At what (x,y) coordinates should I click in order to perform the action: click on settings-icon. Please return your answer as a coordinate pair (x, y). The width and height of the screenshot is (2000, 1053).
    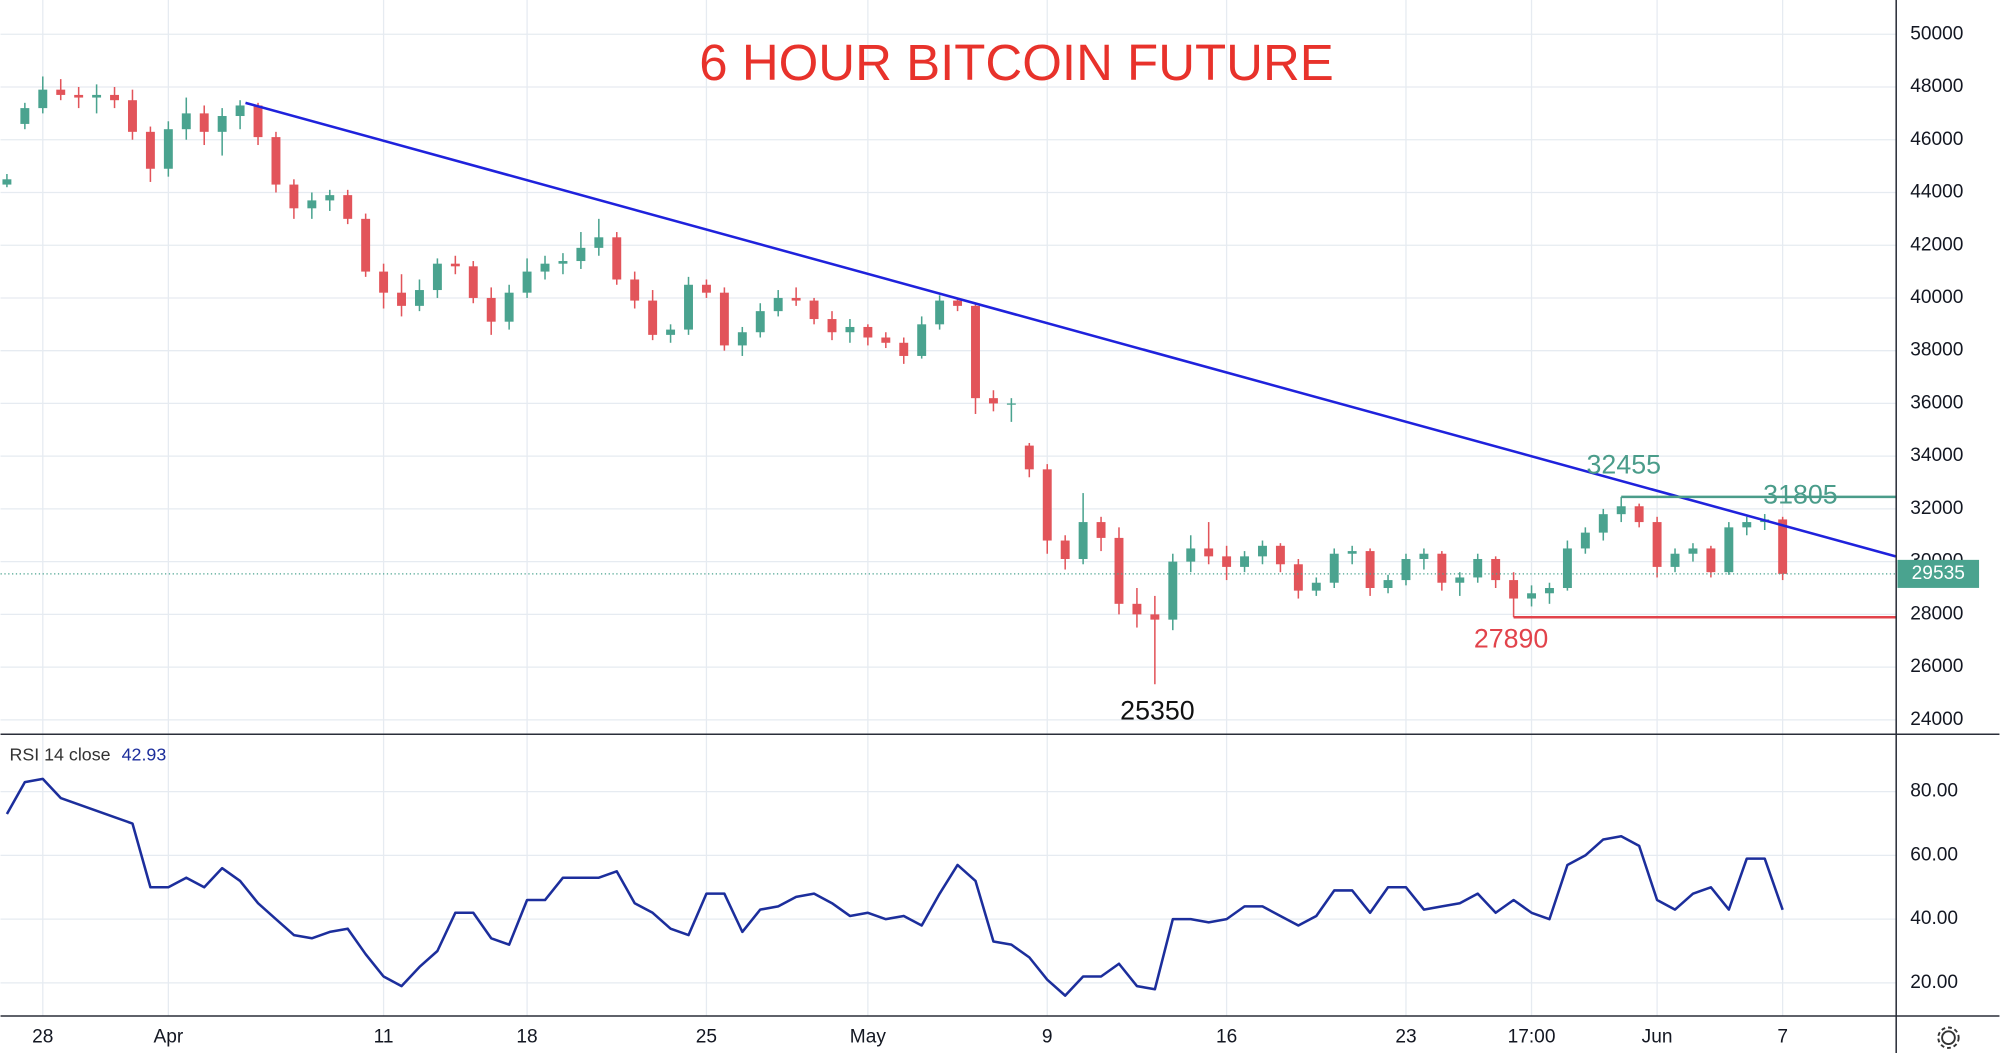
    Looking at the image, I should click on (1948, 1037).